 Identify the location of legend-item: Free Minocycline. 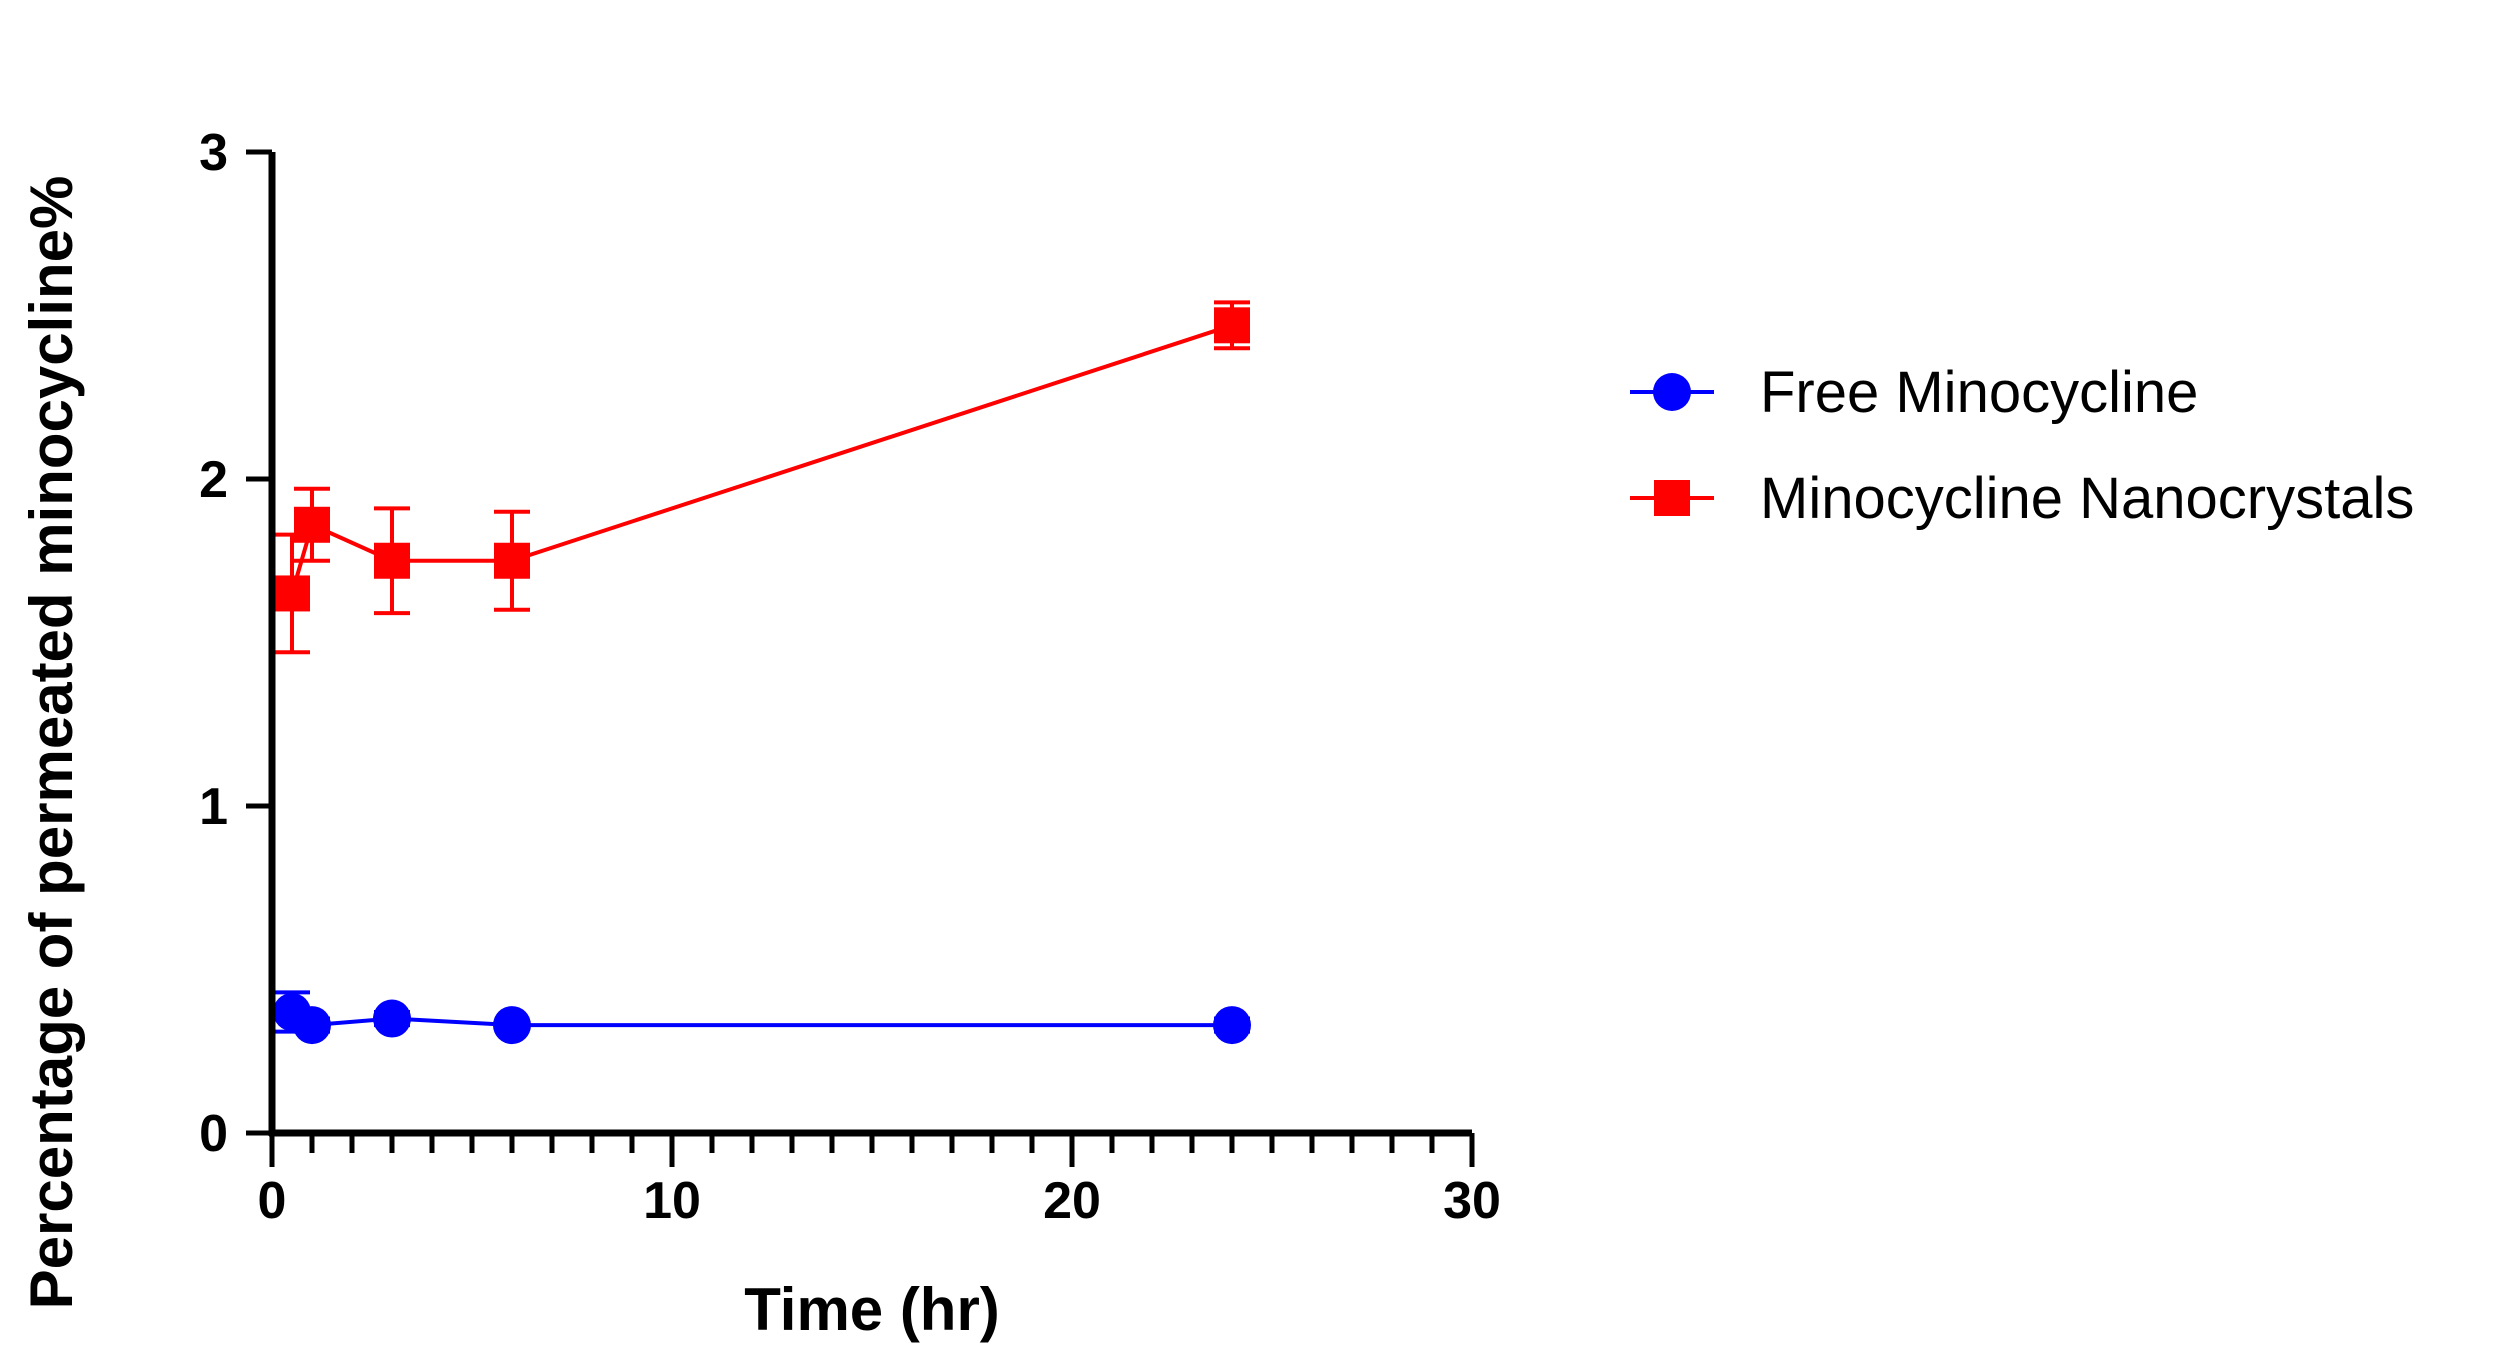
(1914, 392).